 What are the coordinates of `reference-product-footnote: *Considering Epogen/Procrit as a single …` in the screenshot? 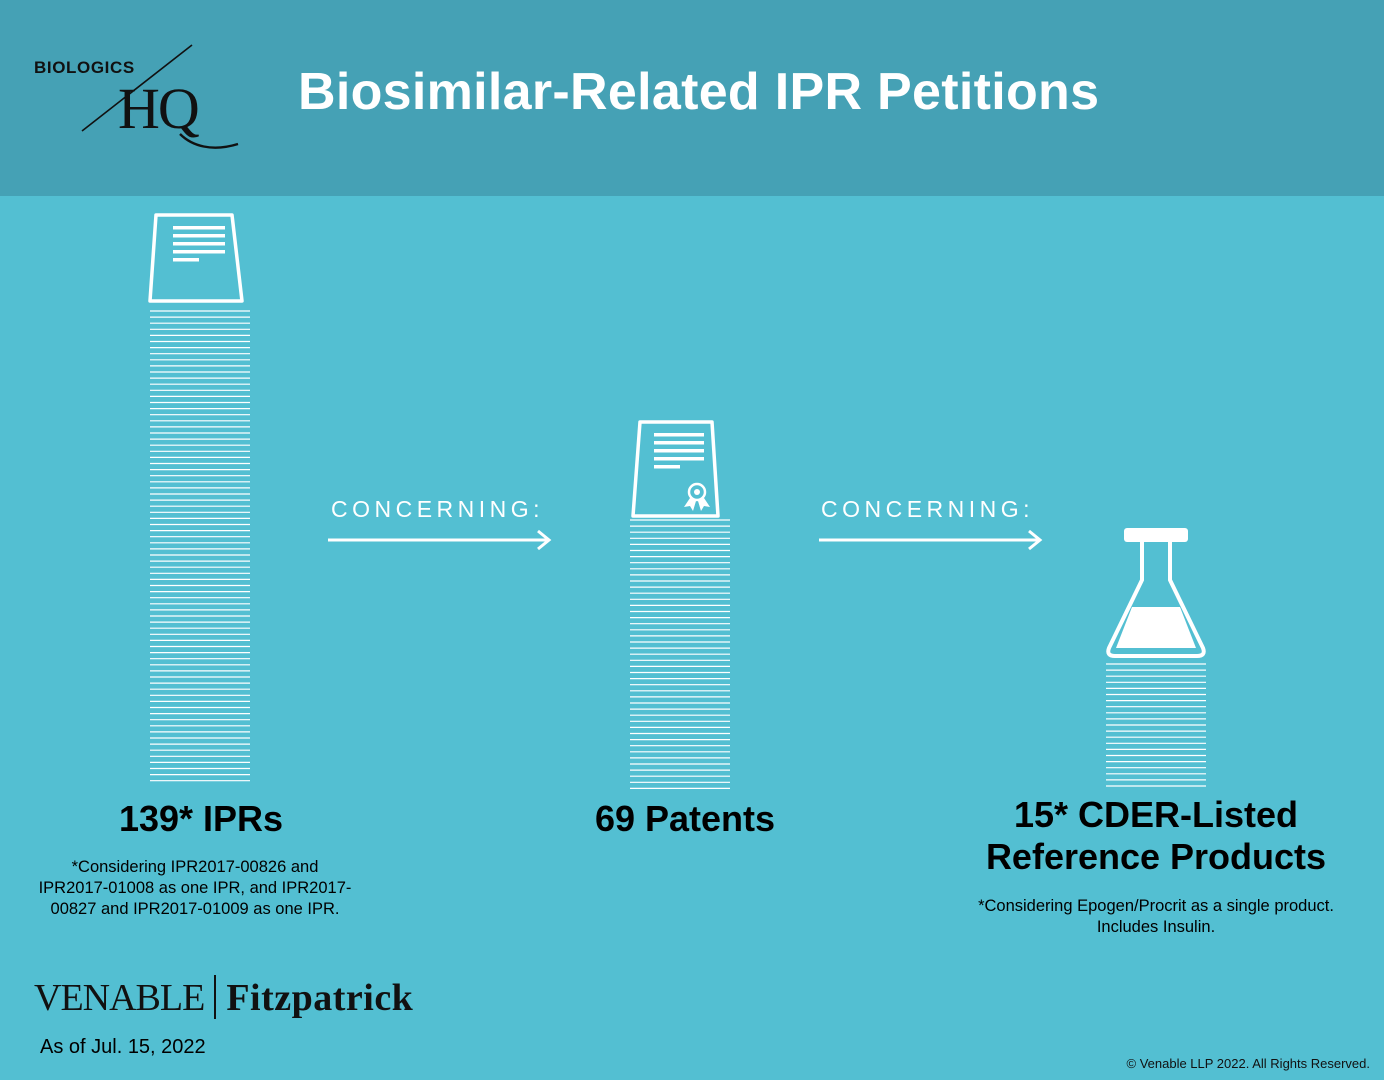 It's located at (1156, 916).